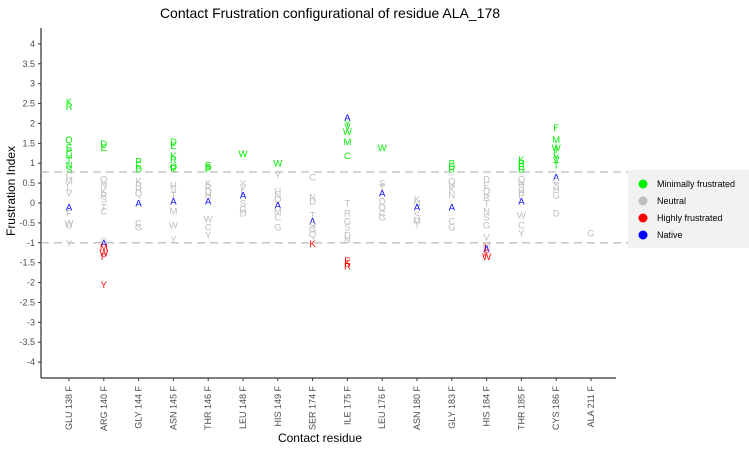 This screenshot has width=749, height=450. What do you see at coordinates (139, 407) in the screenshot?
I see `x-tick-label: GLY 144 F` at bounding box center [139, 407].